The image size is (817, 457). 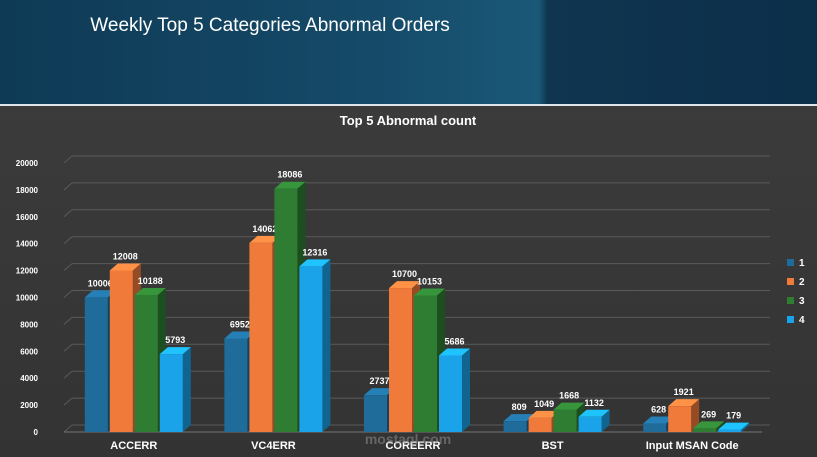 I want to click on y-tick-label: 0, so click(x=36, y=432).